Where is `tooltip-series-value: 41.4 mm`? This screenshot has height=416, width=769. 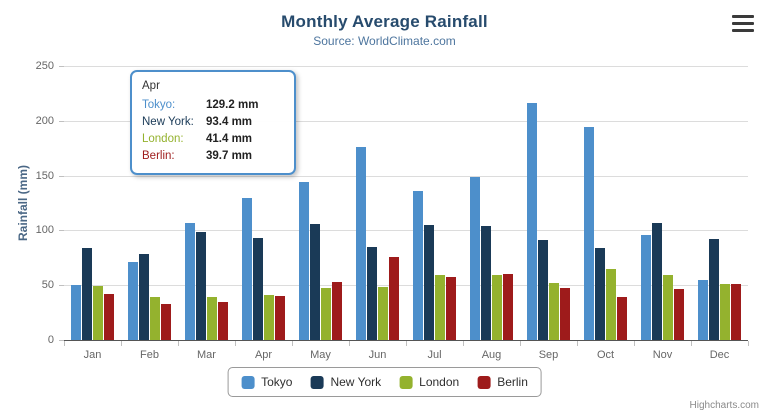
tooltip-series-value: 41.4 mm is located at coordinates (229, 139).